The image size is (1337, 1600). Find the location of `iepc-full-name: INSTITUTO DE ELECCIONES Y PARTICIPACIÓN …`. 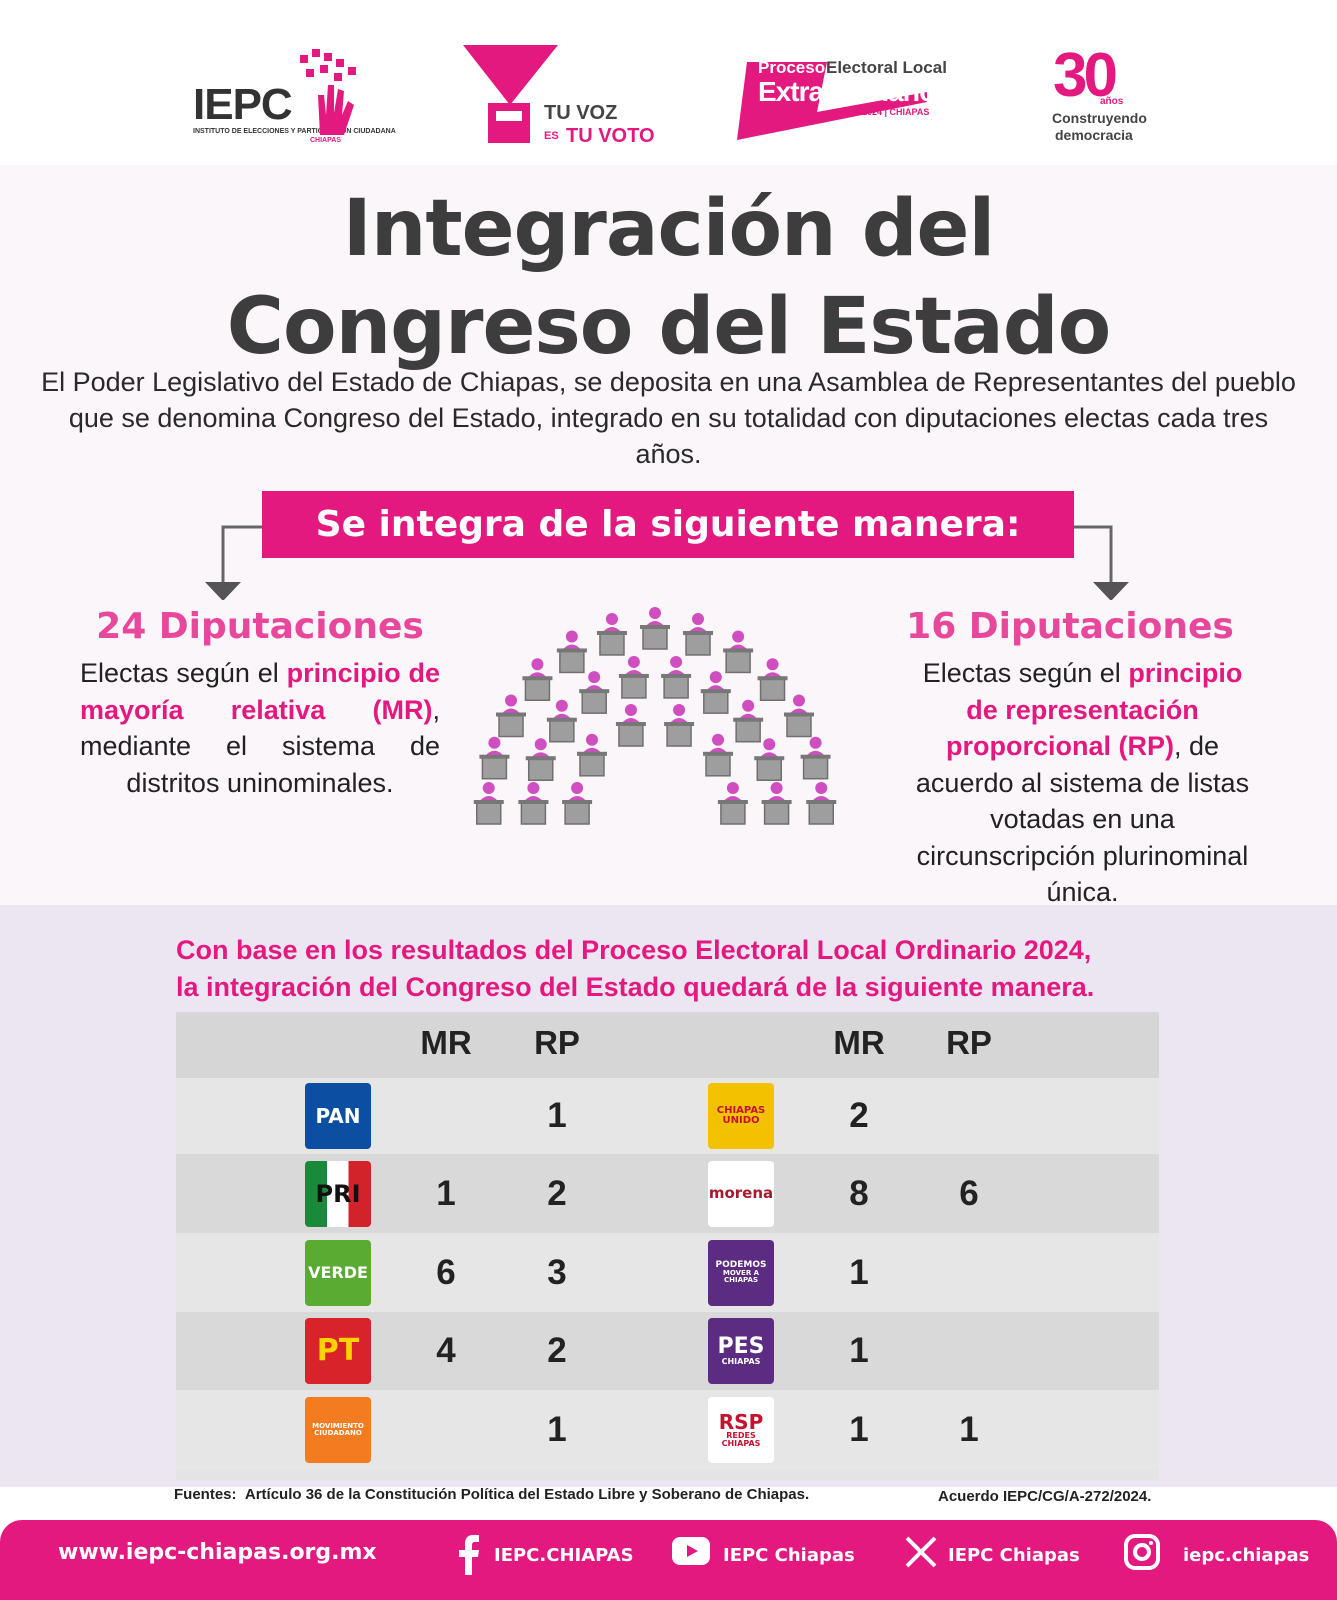

iepc-full-name: INSTITUTO DE ELECCIONES Y PARTICIPACIÓN … is located at coordinates (294, 131).